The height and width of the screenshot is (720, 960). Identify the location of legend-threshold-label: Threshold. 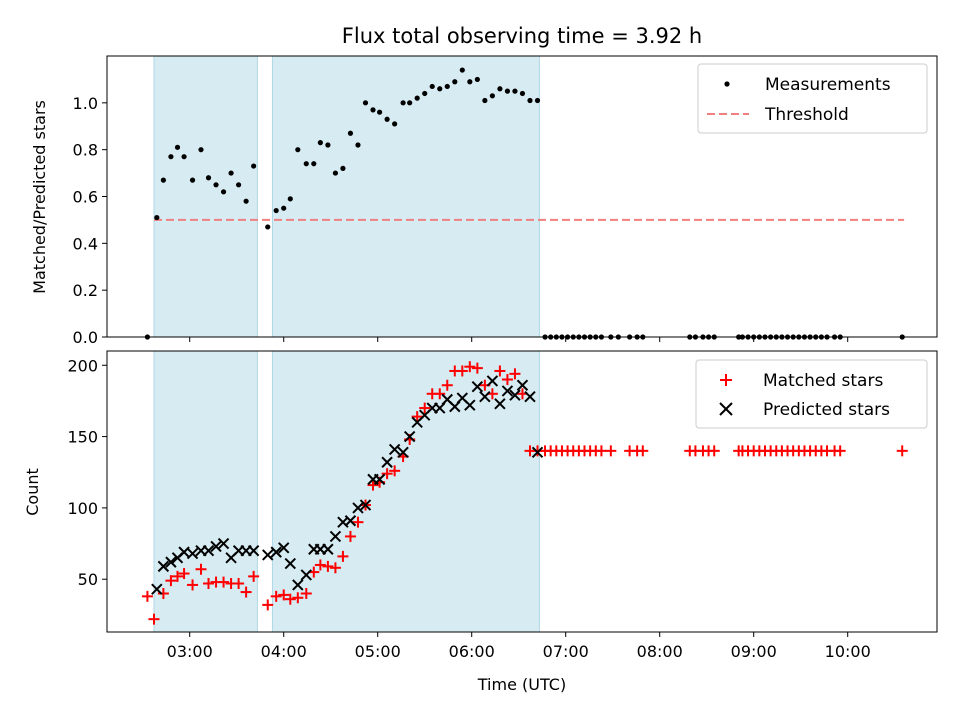
(806, 115).